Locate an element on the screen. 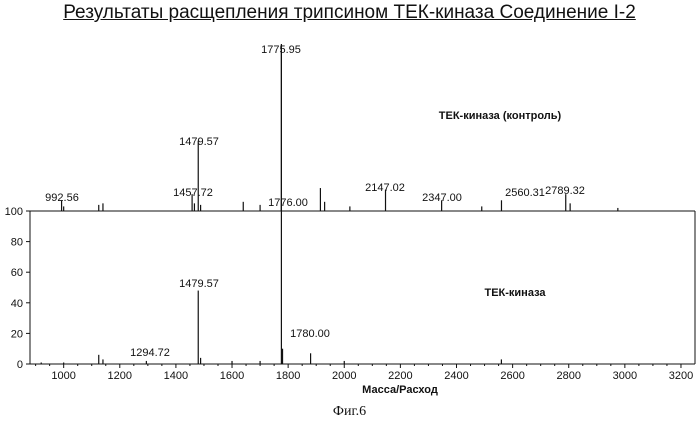 The image size is (699, 427). control-peak-label: 1775.95 is located at coordinates (281, 50).